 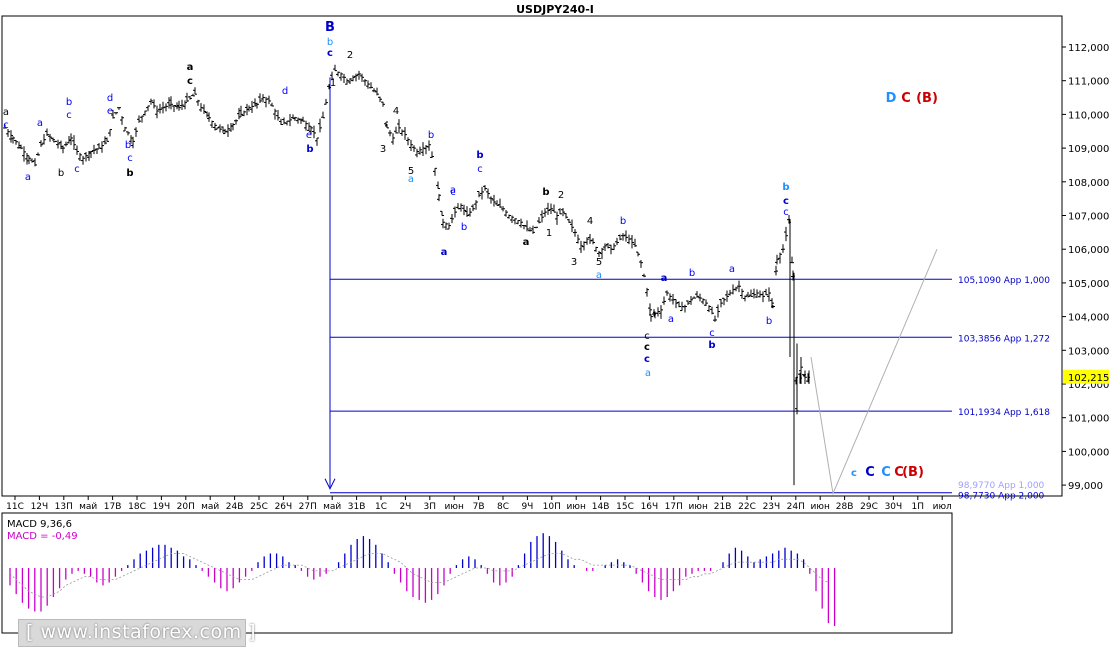 What do you see at coordinates (1004, 281) in the screenshot?
I see `fib-level-label: 105,1090 App 1,000` at bounding box center [1004, 281].